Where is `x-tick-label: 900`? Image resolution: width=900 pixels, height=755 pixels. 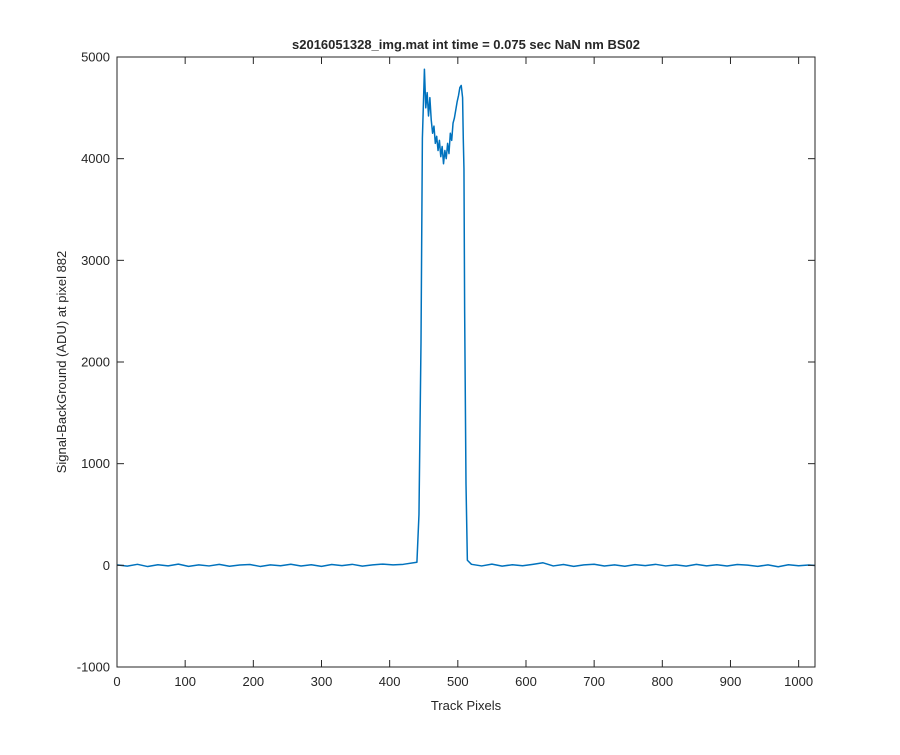 x-tick-label: 900 is located at coordinates (731, 681).